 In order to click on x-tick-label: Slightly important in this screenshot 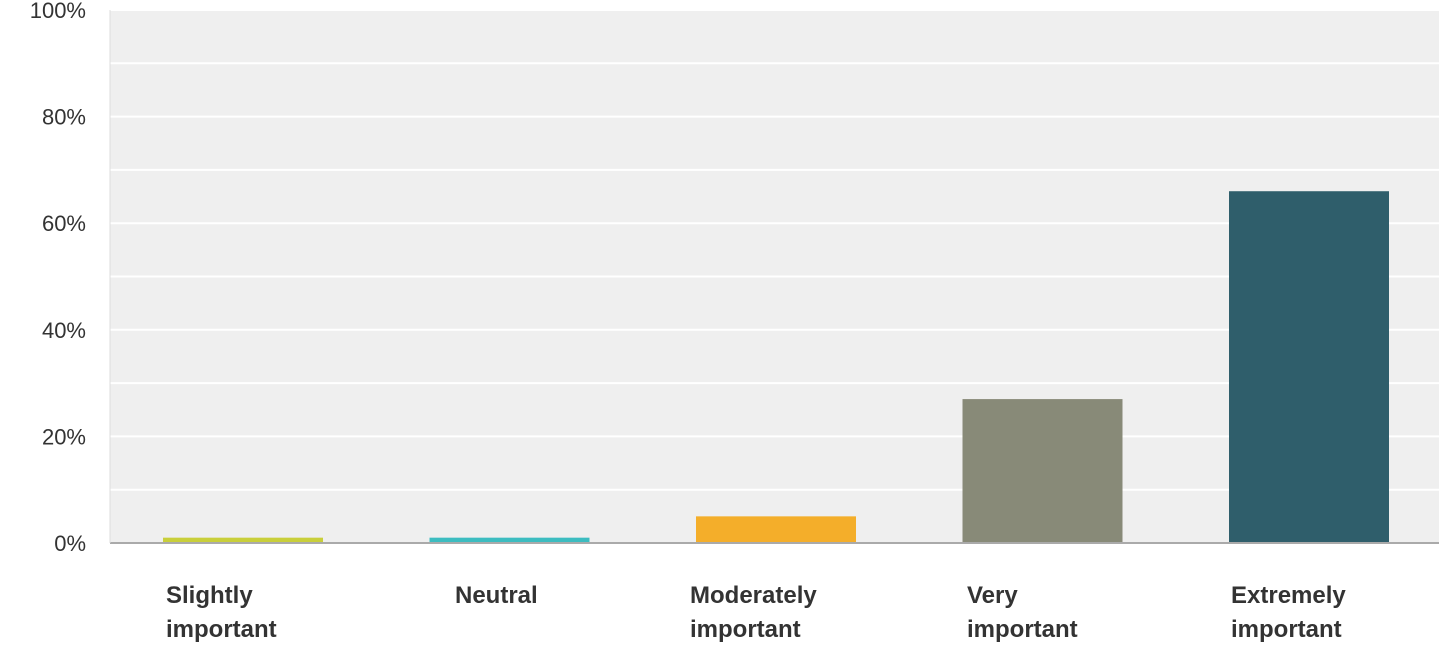, I will do `click(221, 612)`.